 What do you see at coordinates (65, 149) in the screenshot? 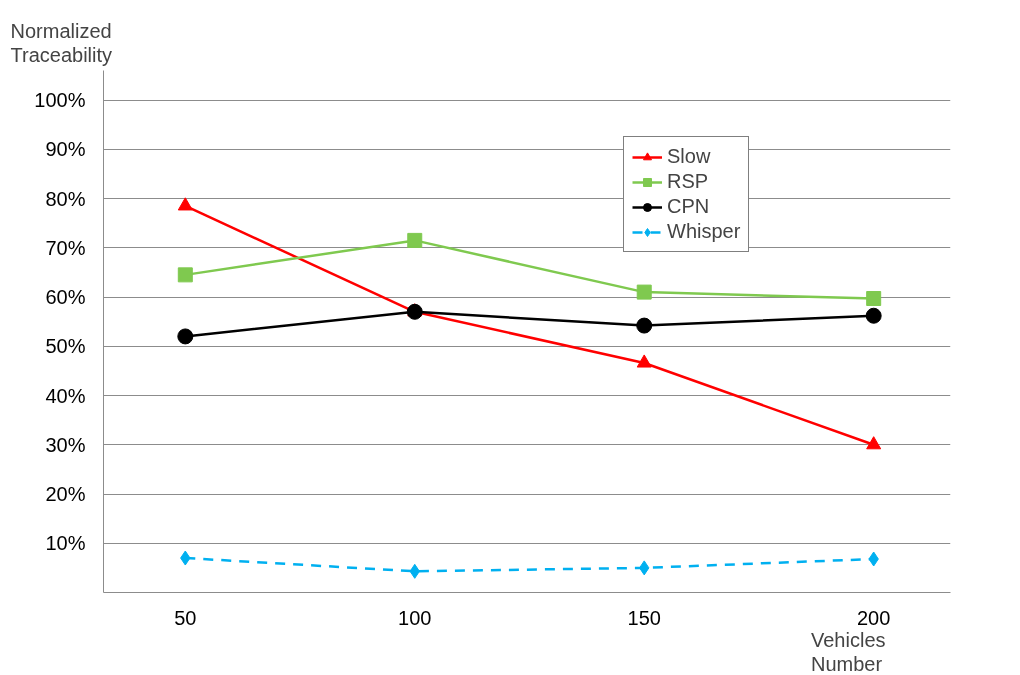
I see `y-tick-label: 90%` at bounding box center [65, 149].